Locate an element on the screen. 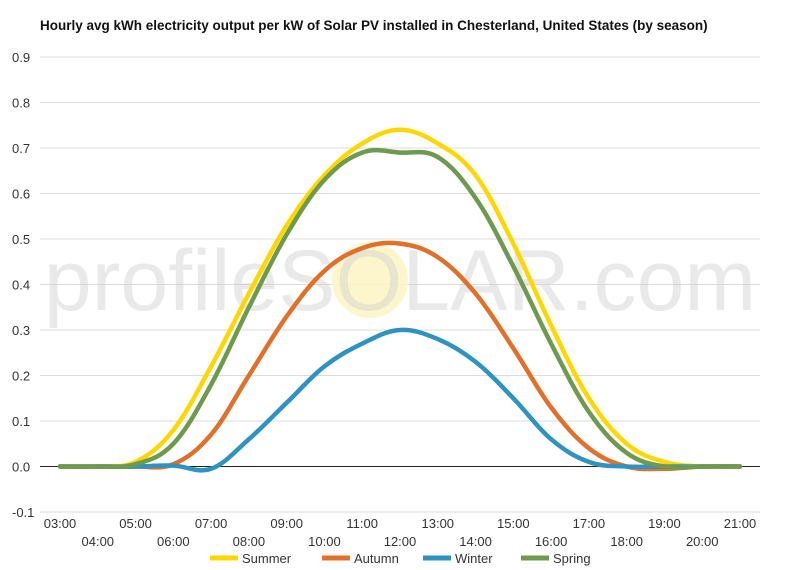  y-tick-label: 0.8 is located at coordinates (21, 103).